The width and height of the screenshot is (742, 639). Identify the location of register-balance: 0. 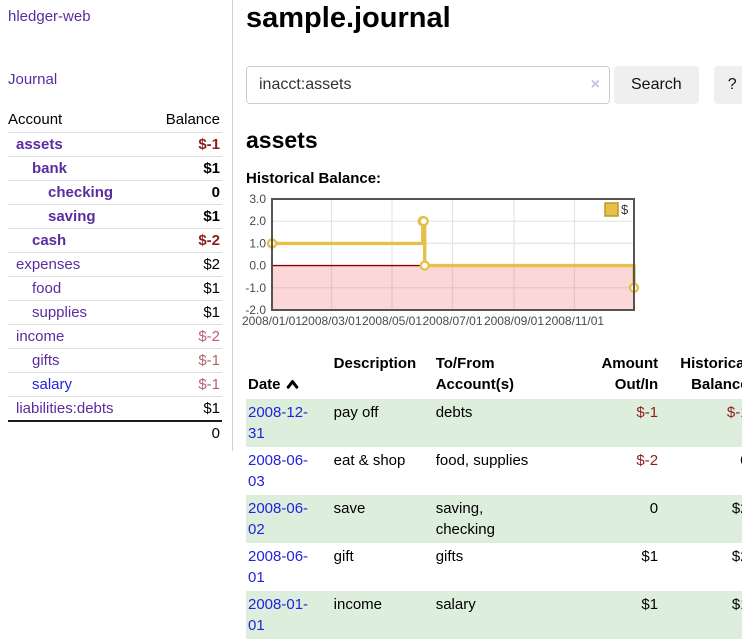
(701, 471).